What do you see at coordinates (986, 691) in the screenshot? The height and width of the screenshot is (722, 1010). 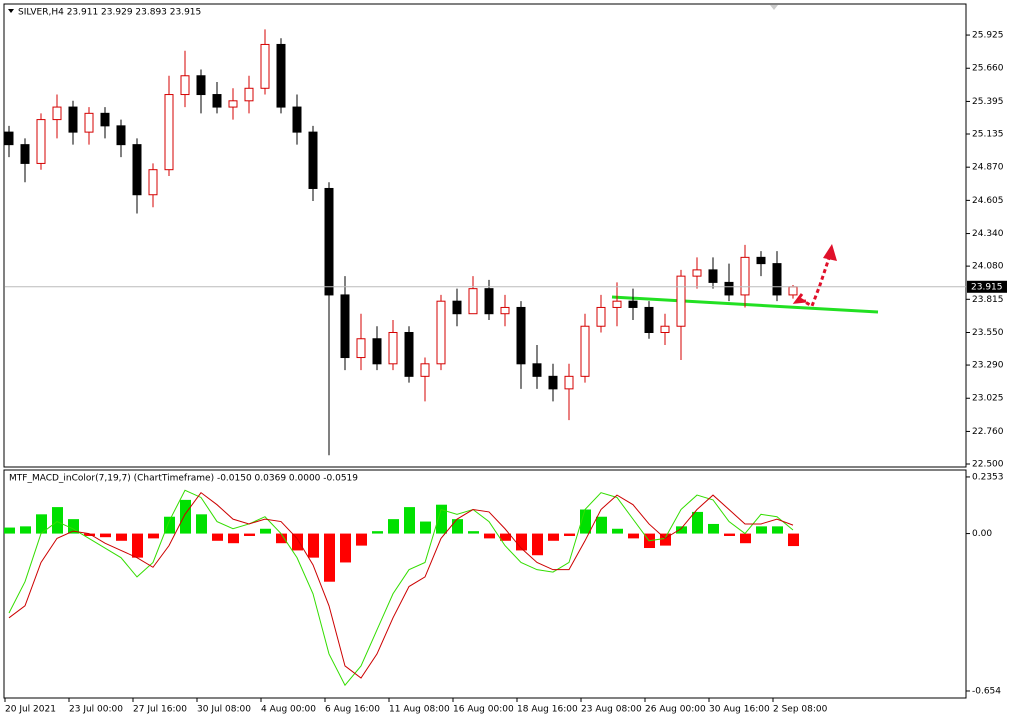 I see `y-tick-label: -0.654` at bounding box center [986, 691].